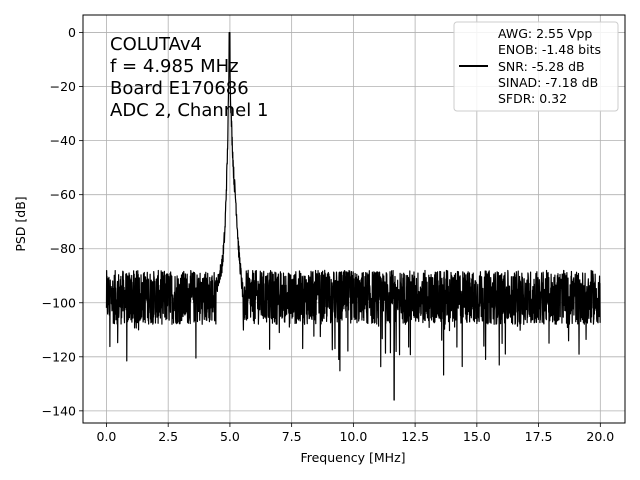 This screenshot has width=640, height=480. What do you see at coordinates (63, 86) in the screenshot?
I see `y-tick-label: −20` at bounding box center [63, 86].